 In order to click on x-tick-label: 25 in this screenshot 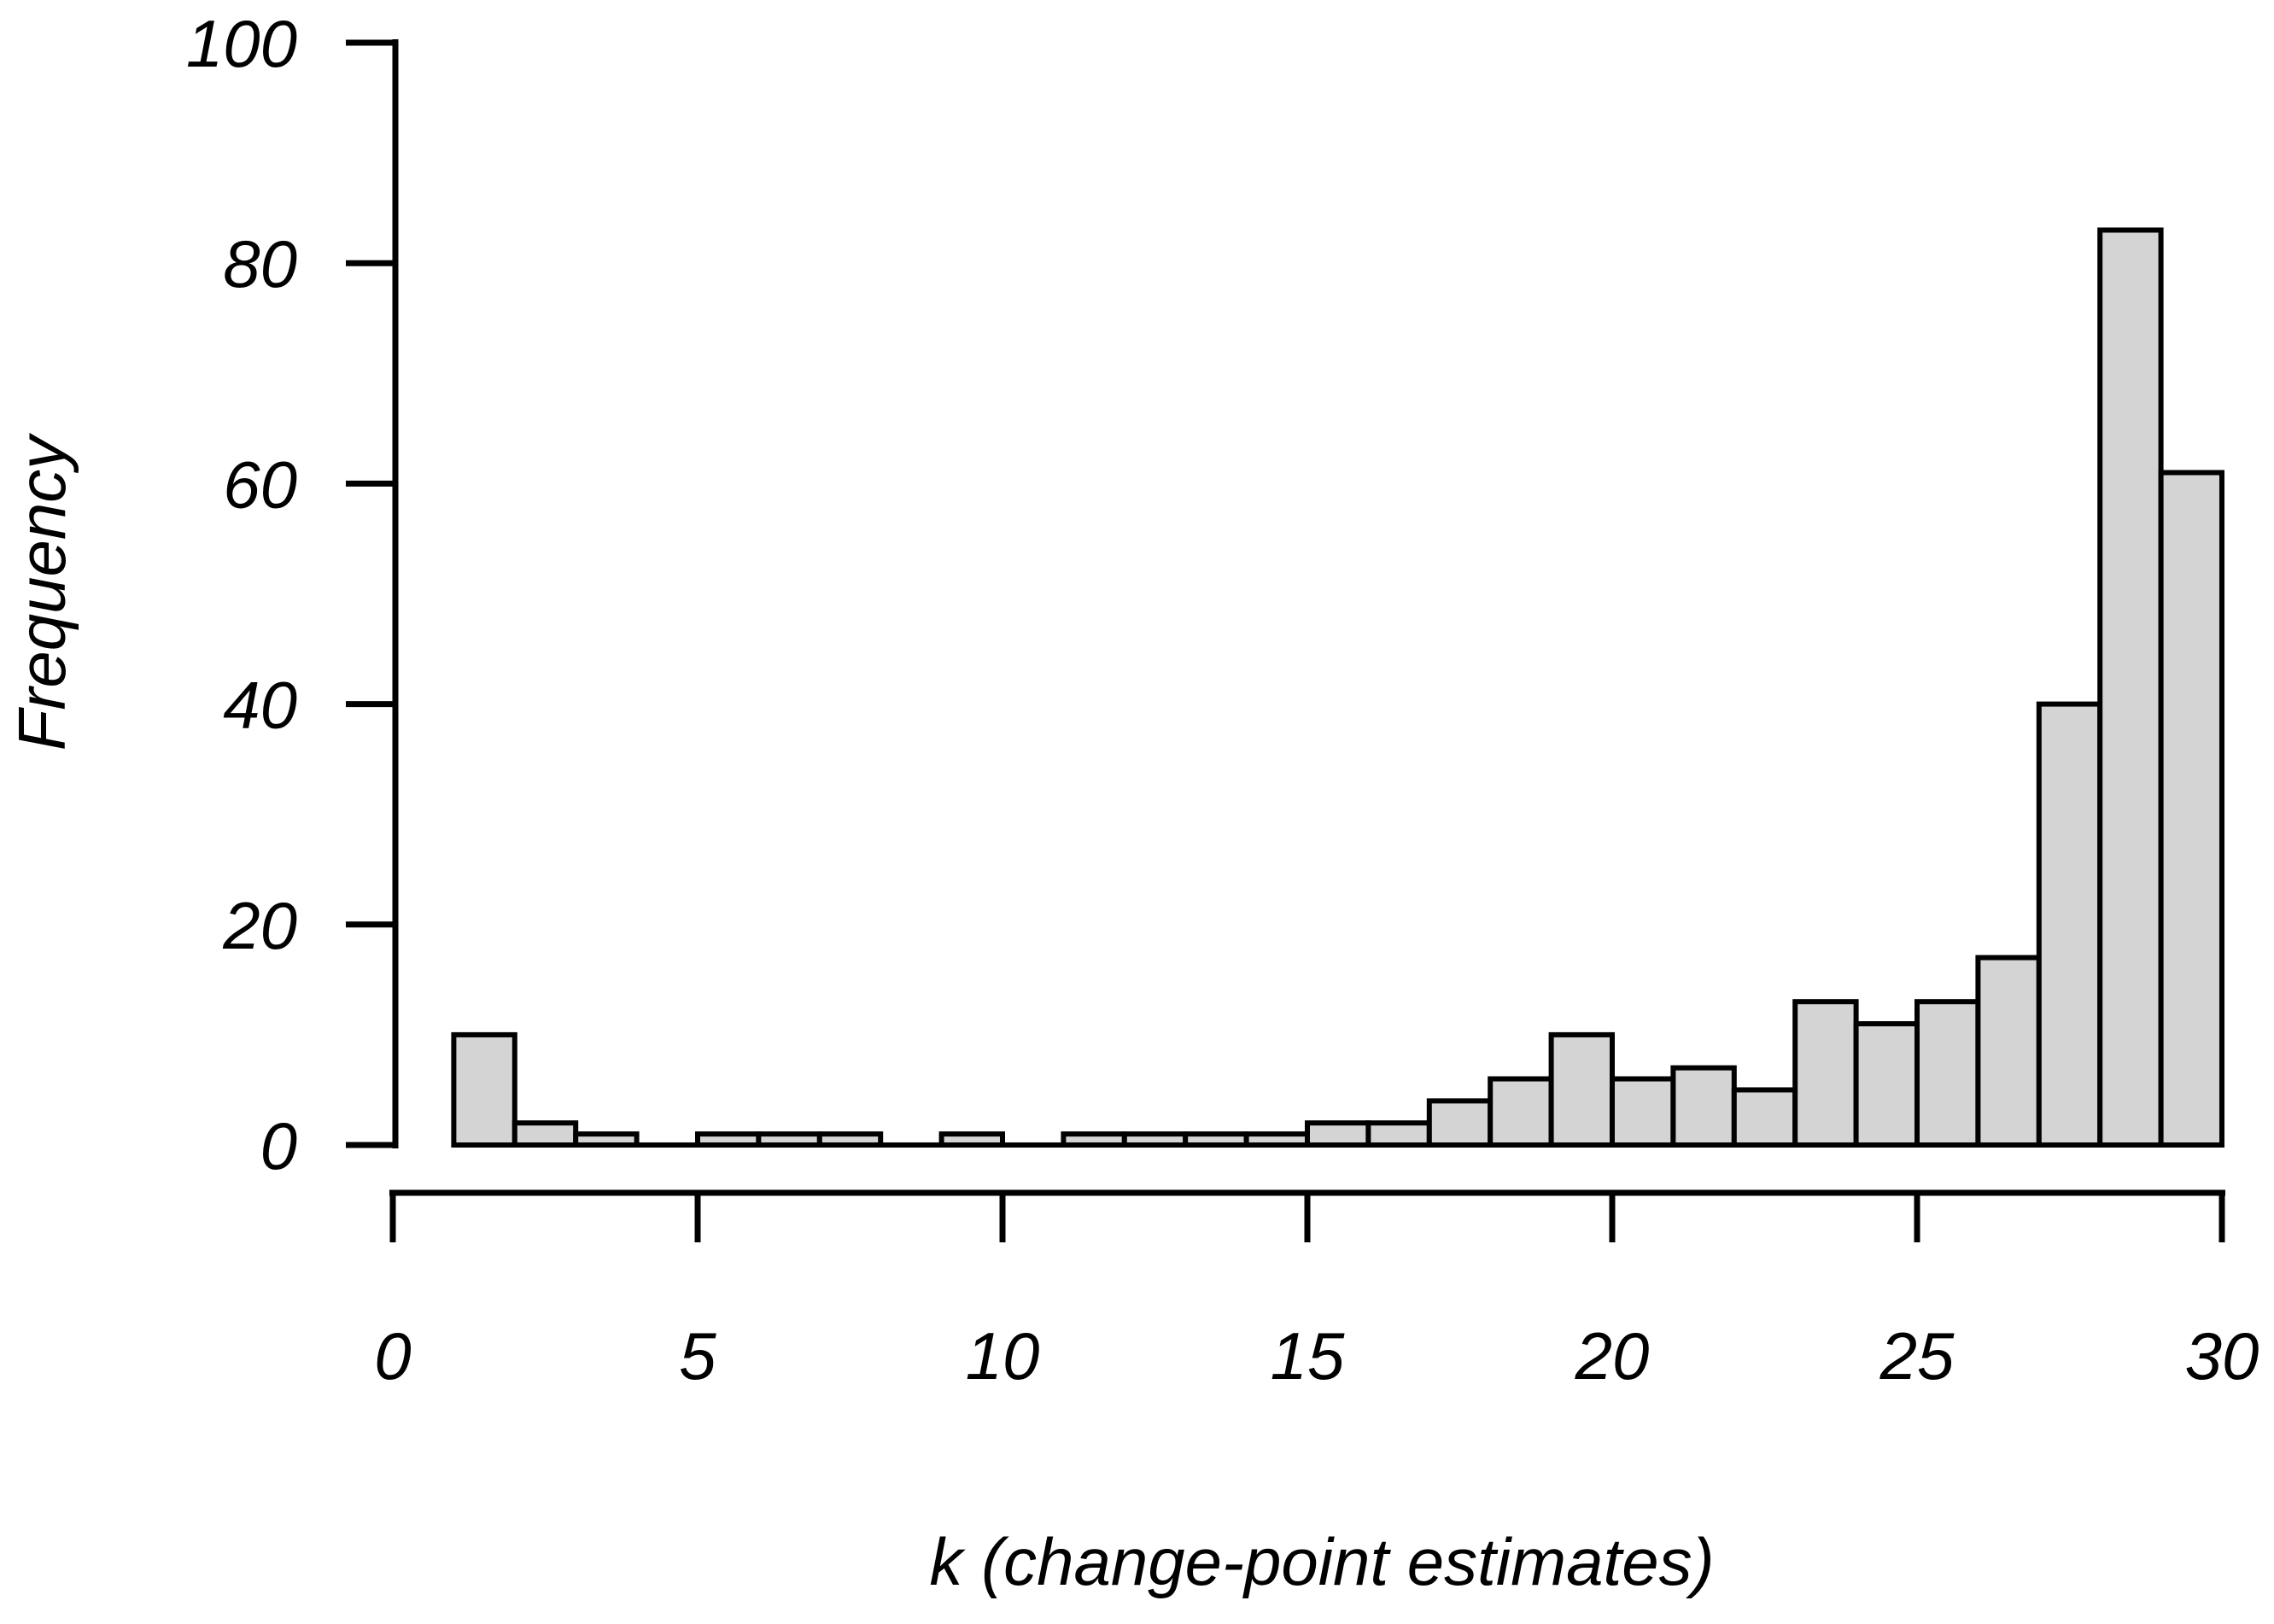, I will do `click(1917, 1356)`.